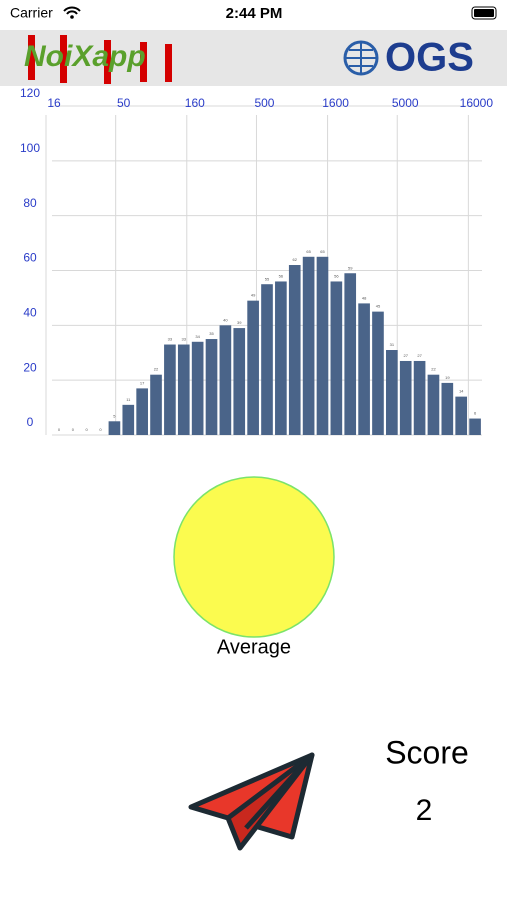 This screenshot has height=900, width=507. What do you see at coordinates (30, 367) in the screenshot?
I see `y-tick-label: 20` at bounding box center [30, 367].